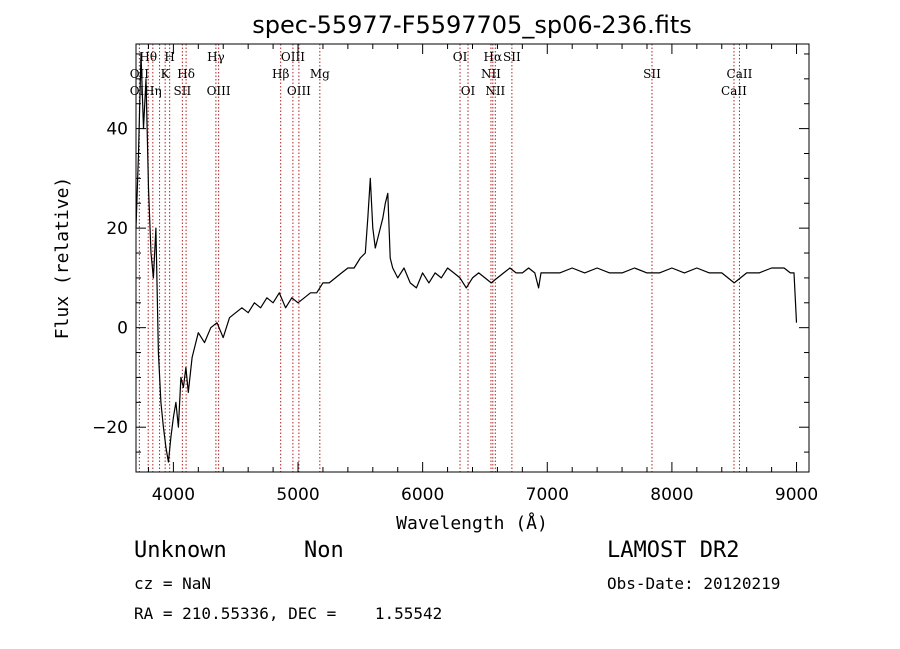 Image resolution: width=900 pixels, height=649 pixels. I want to click on line-label-low-5: OI, so click(468, 91).